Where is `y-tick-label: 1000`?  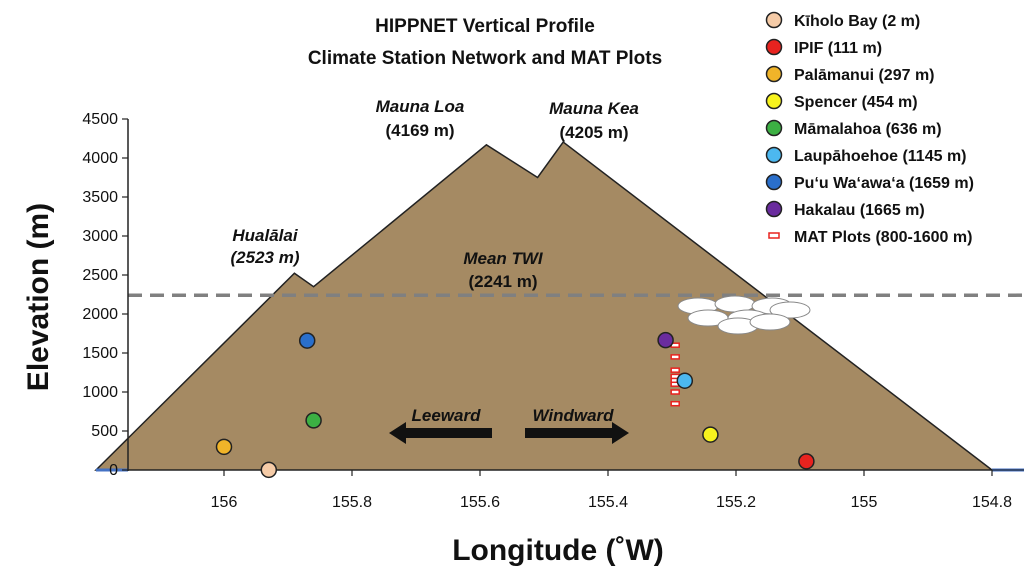 y-tick-label: 1000 is located at coordinates (100, 392).